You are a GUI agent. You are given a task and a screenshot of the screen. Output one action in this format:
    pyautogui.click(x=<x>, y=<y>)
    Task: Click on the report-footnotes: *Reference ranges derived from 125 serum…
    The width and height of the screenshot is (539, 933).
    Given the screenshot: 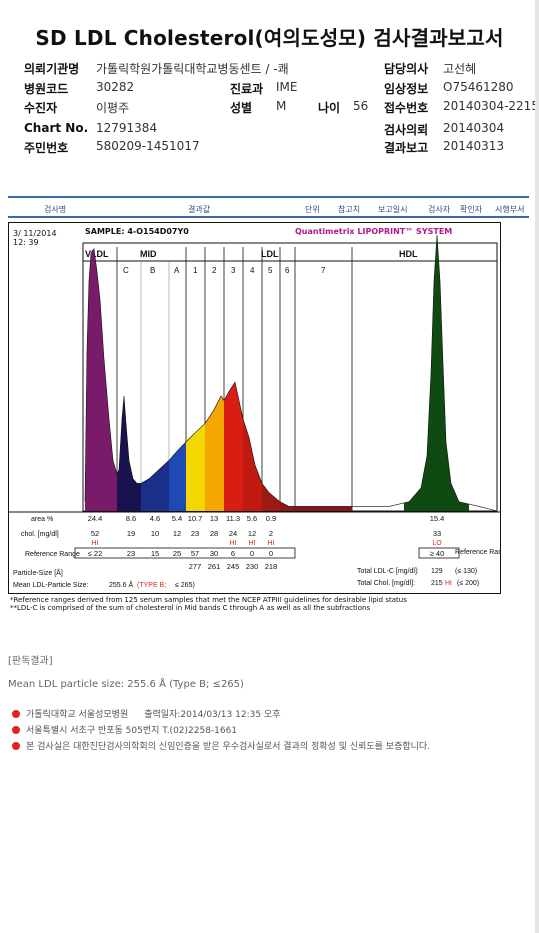 What is the action you would take?
    pyautogui.click(x=208, y=604)
    